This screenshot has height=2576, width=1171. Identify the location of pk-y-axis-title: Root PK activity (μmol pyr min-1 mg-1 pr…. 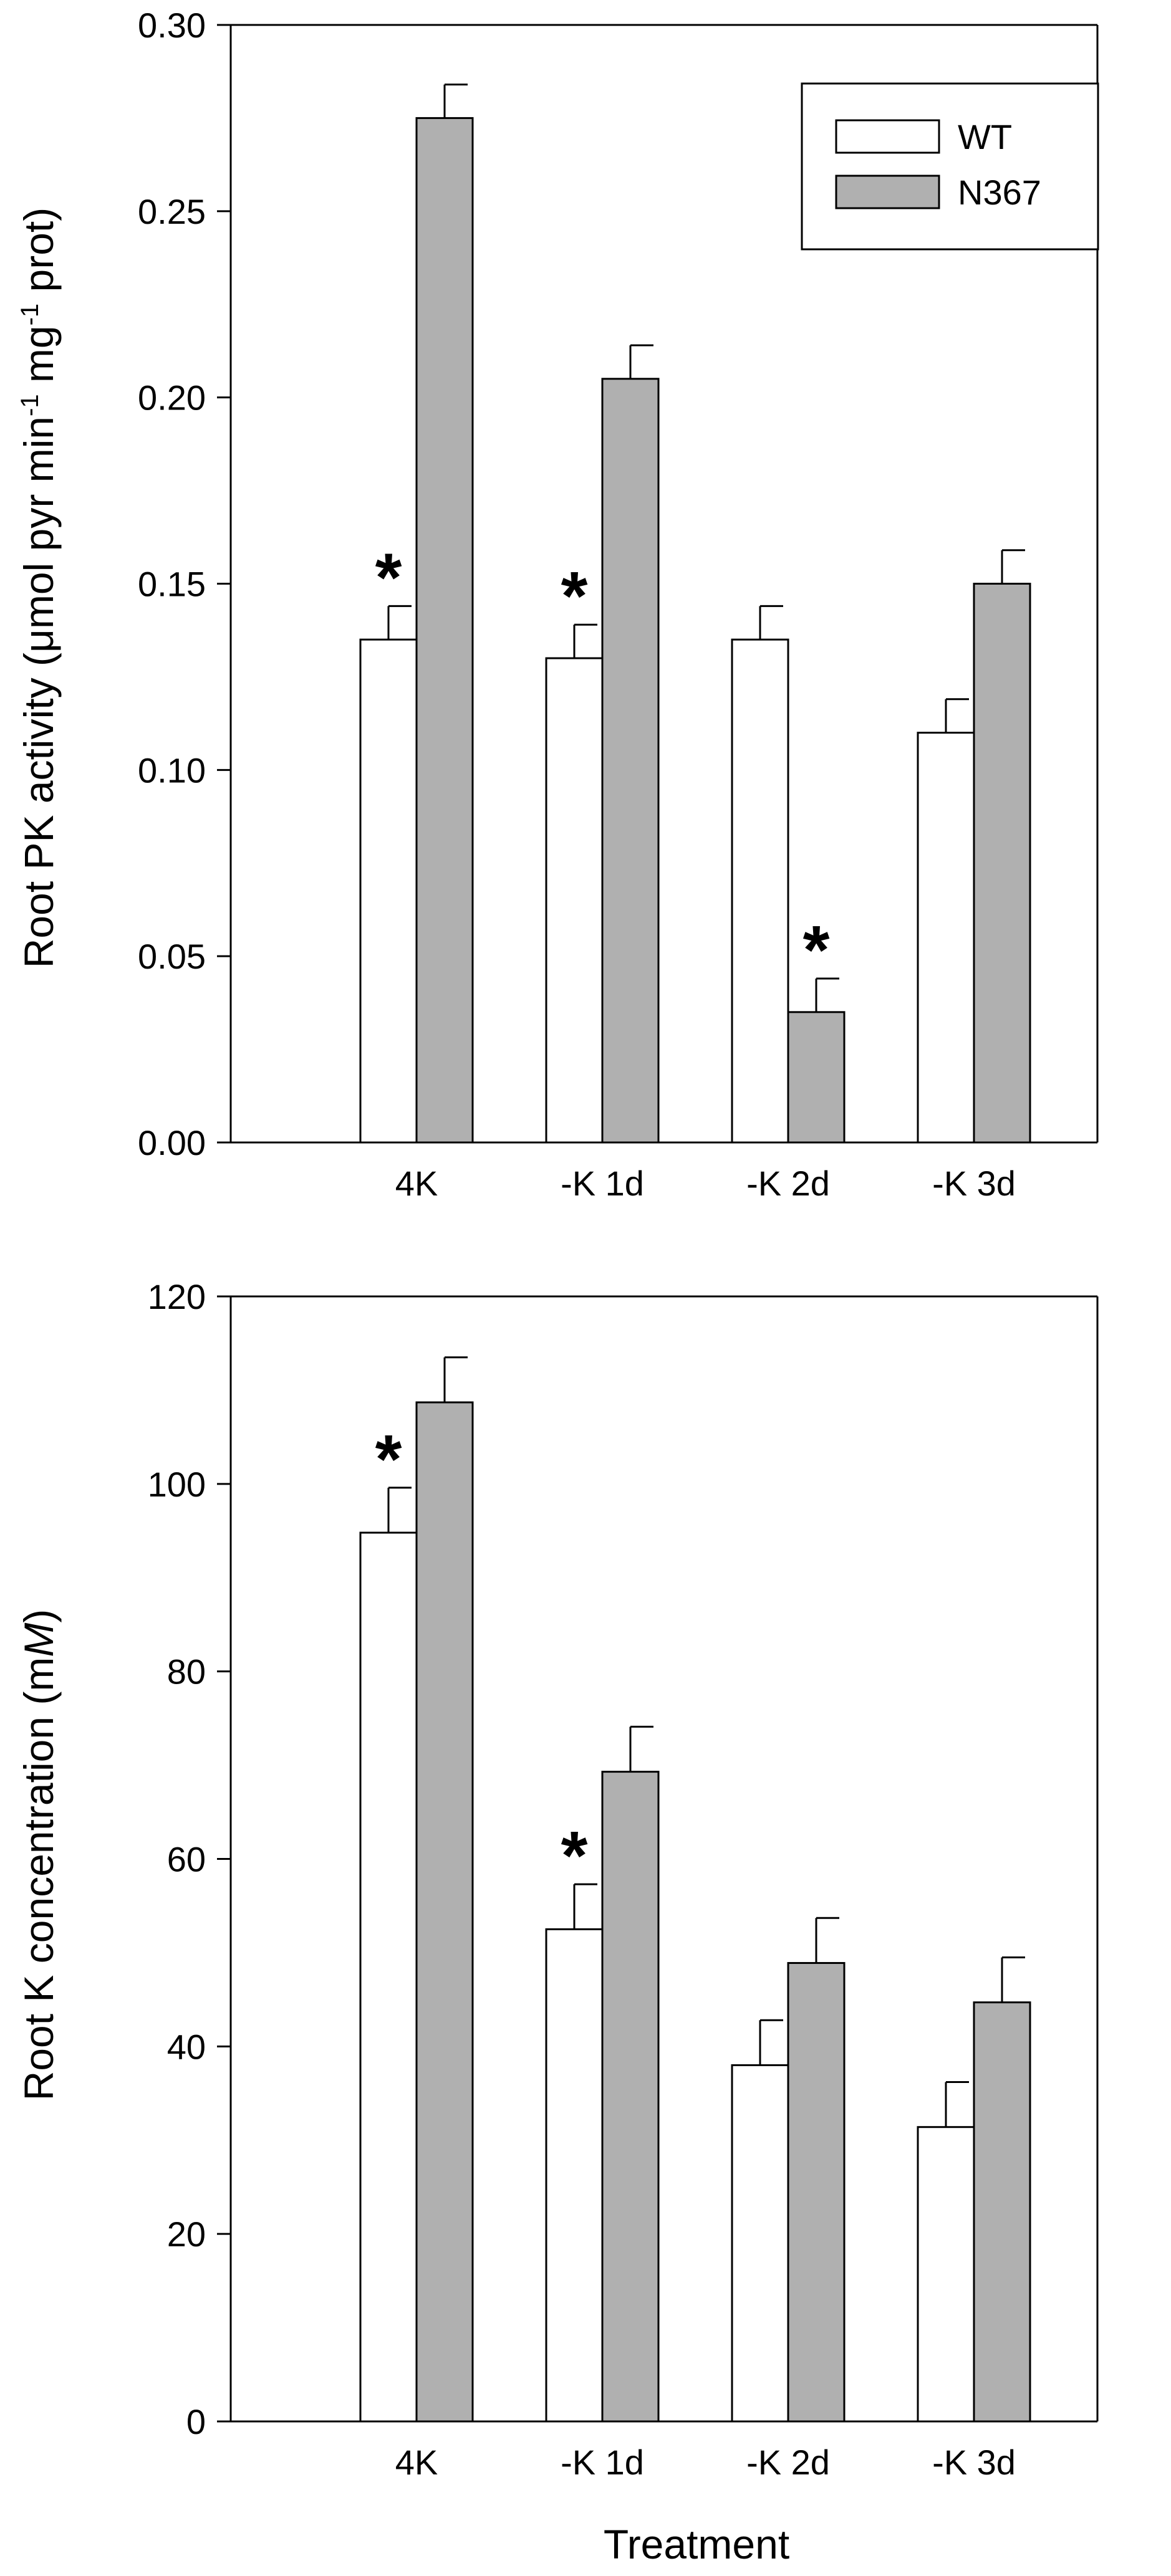
(39, 588).